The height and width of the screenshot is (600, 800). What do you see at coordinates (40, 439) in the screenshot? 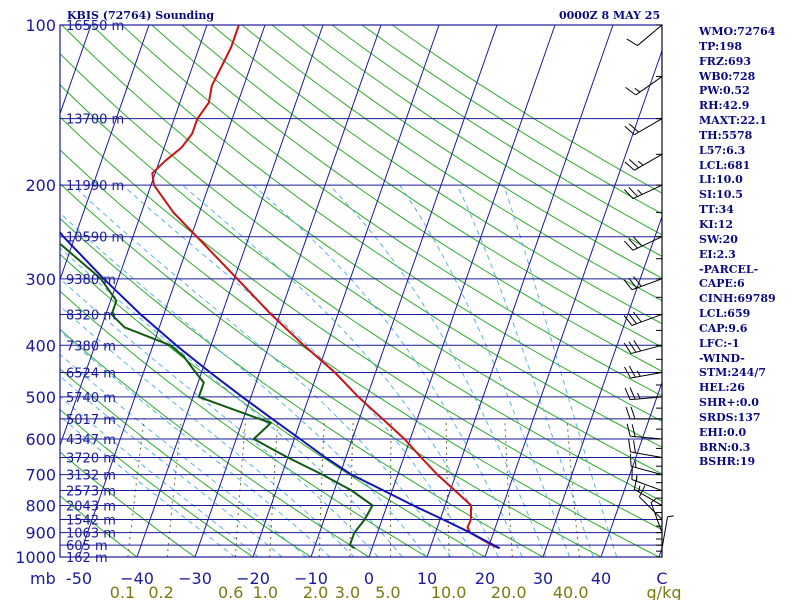
I see `pressure-tick-label: 600` at bounding box center [40, 439].